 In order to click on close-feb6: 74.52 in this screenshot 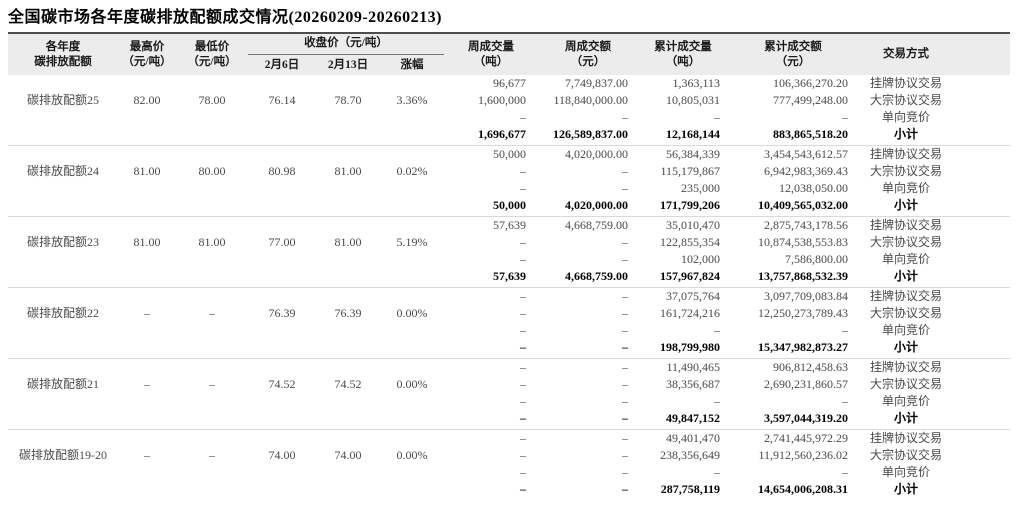, I will do `click(282, 384)`.